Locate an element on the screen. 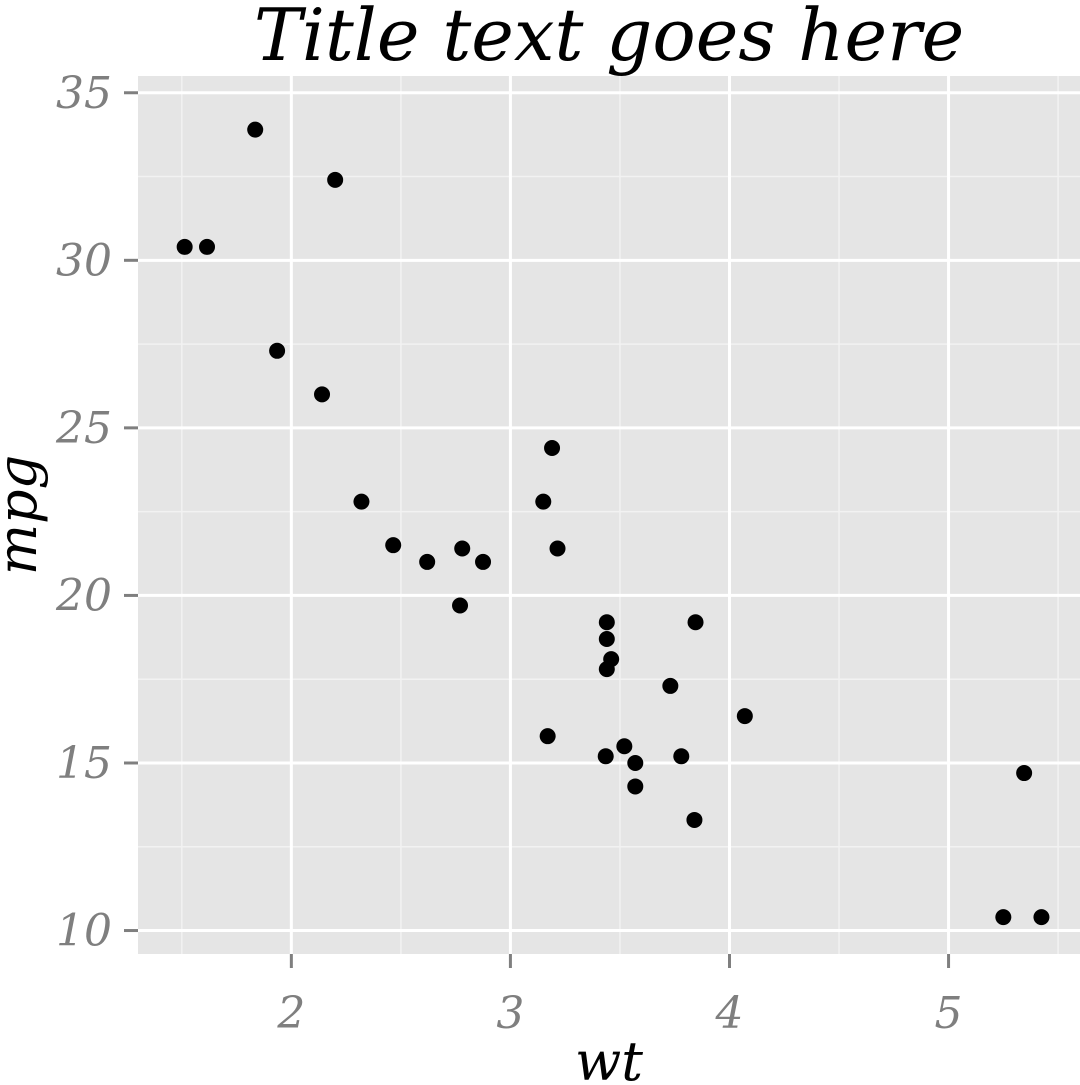  y-tick-label: 35 is located at coordinates (84, 93).